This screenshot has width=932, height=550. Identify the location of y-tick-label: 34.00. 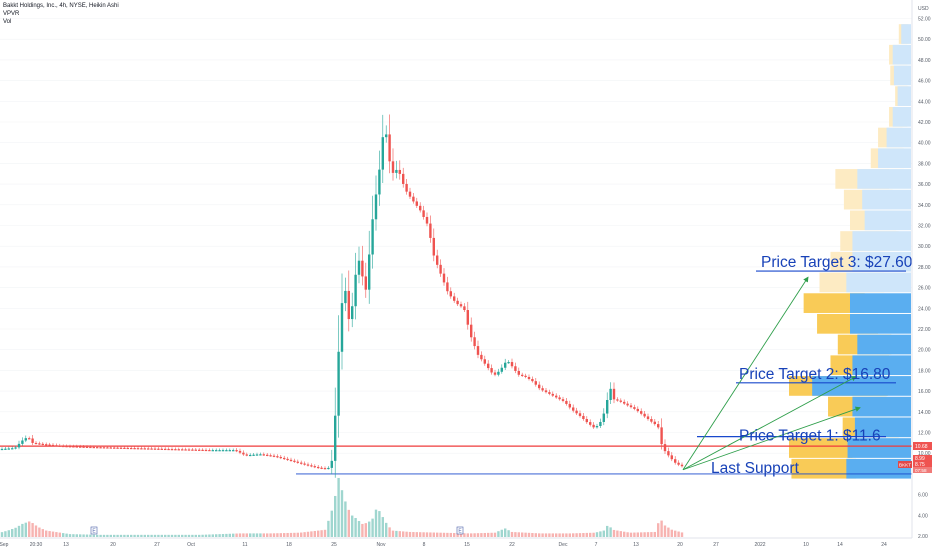
(924, 206).